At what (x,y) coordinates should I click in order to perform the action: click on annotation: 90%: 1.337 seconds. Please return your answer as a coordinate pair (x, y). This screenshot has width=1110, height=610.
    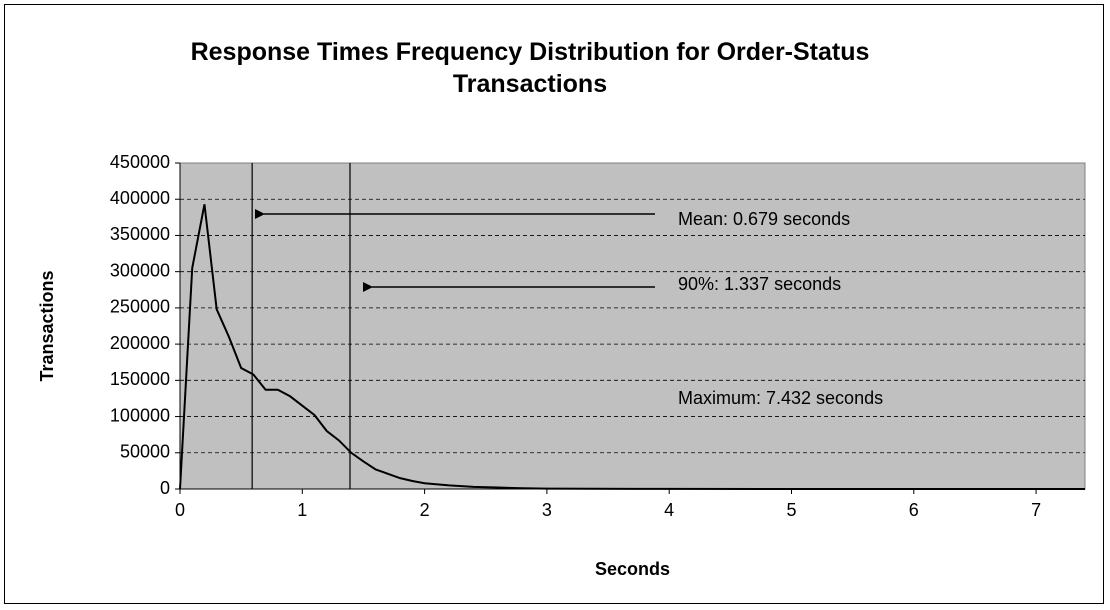
    Looking at the image, I should click on (759, 284).